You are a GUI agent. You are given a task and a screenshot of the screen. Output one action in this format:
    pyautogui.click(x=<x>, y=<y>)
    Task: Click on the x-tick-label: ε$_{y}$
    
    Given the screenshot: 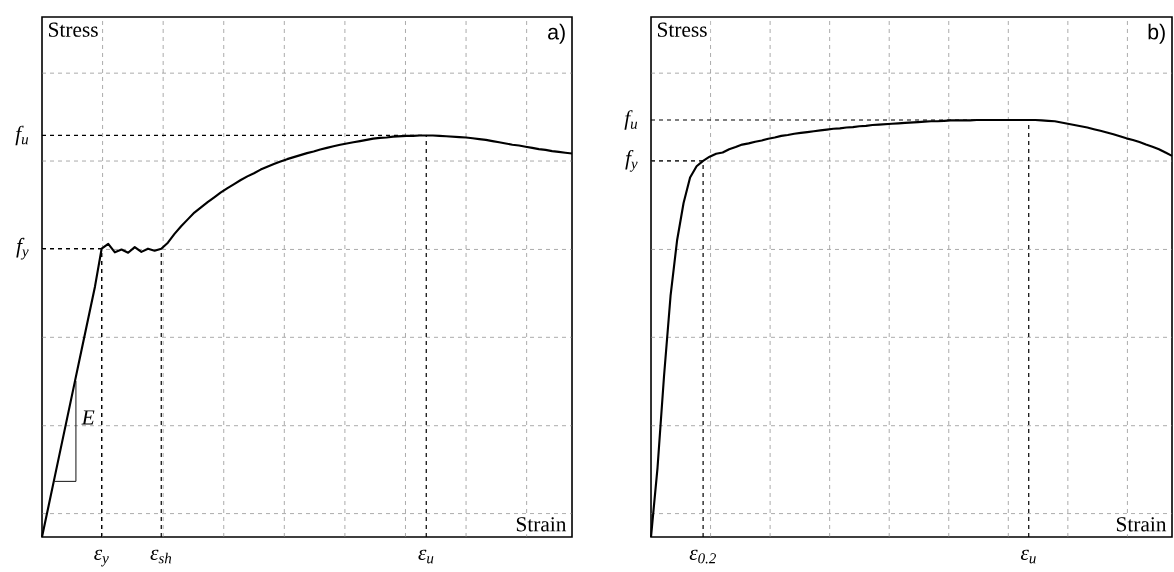 What is the action you would take?
    pyautogui.click(x=101, y=558)
    